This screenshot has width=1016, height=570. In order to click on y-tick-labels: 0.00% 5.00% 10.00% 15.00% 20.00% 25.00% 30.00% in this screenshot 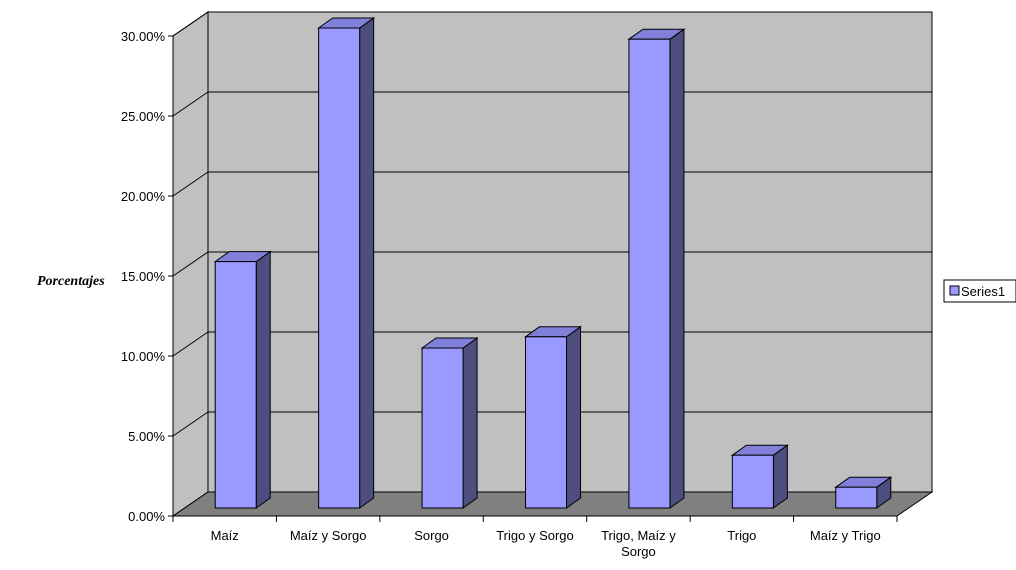, I will do `click(143, 276)`.